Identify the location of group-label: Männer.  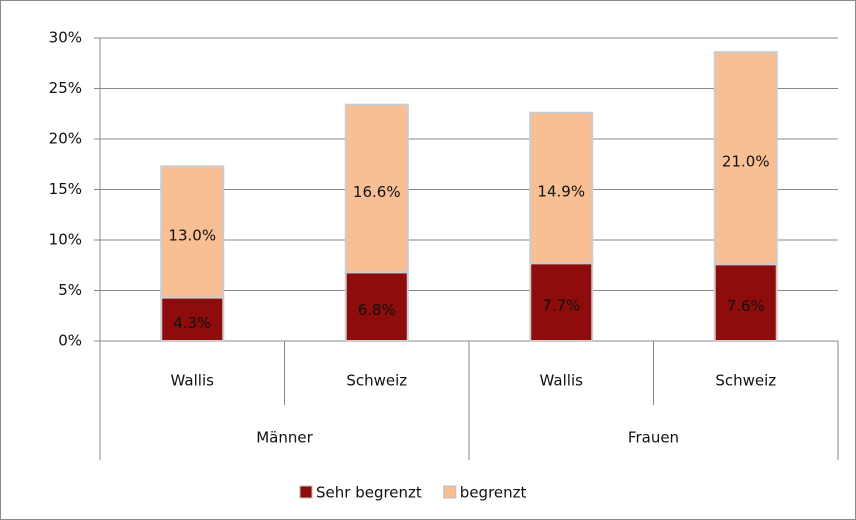
(284, 438).